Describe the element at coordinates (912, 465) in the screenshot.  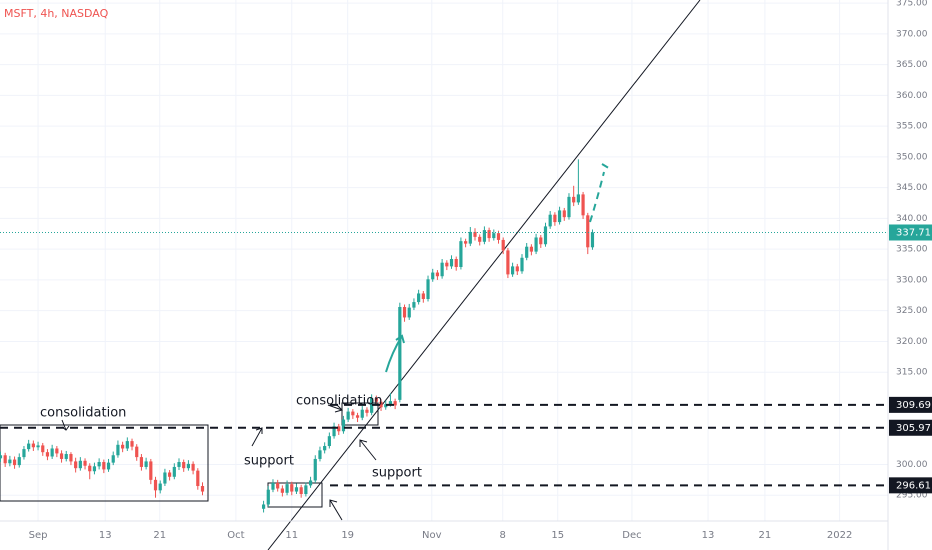
I see `y-tick-label: 300.00` at that location.